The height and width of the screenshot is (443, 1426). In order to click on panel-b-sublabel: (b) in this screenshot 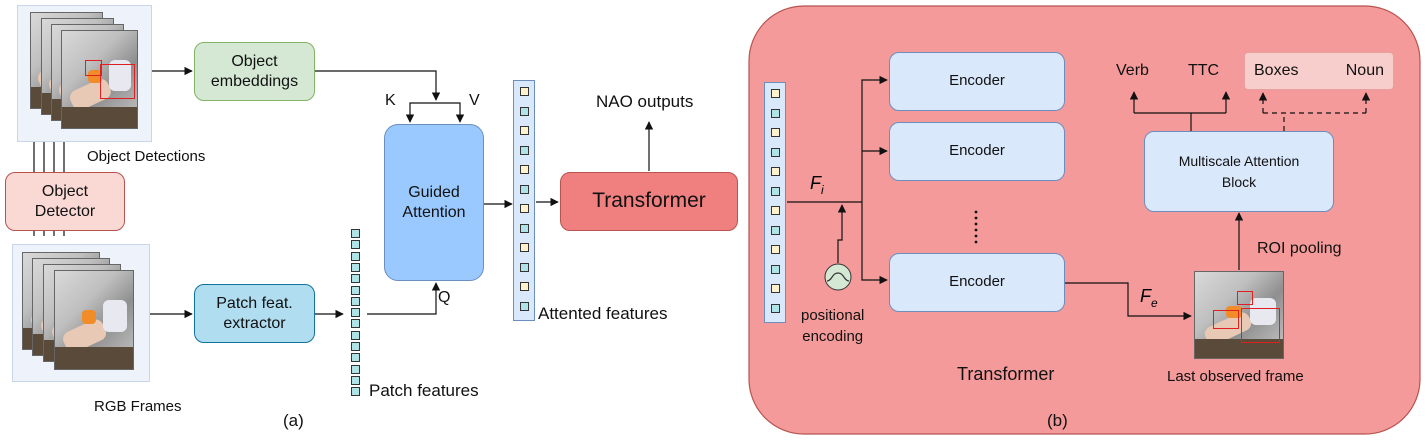, I will do `click(1057, 420)`.